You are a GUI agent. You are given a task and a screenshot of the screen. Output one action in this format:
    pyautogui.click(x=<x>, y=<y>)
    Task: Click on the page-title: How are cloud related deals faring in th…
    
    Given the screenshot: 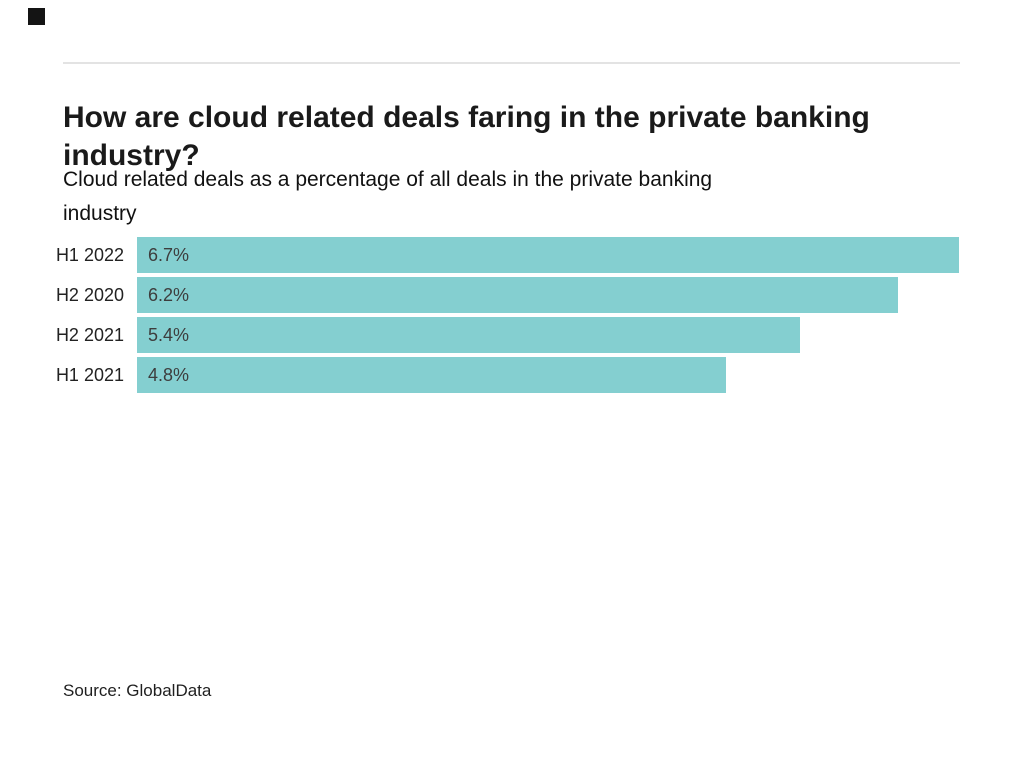 What is the action you would take?
    pyautogui.click(x=466, y=137)
    